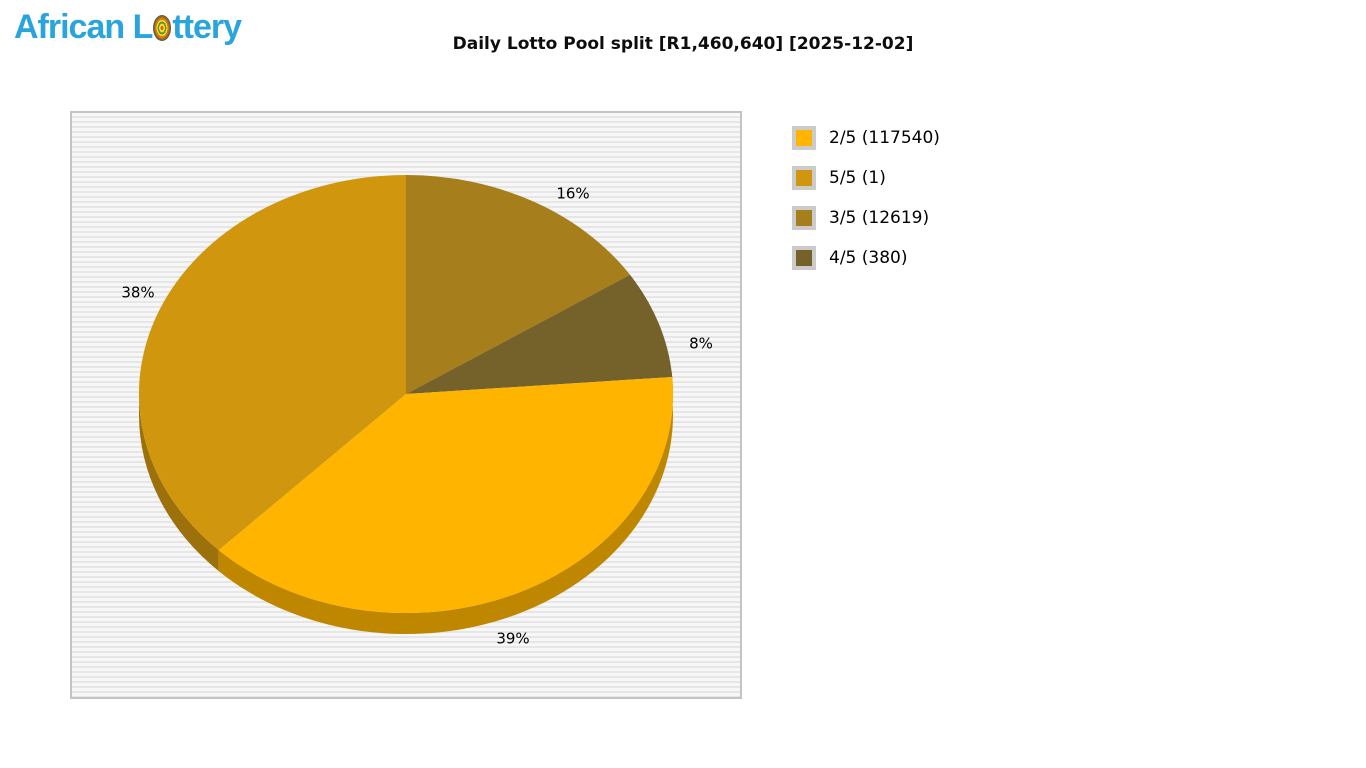 The image size is (1366, 768). What do you see at coordinates (857, 178) in the screenshot?
I see `legend-label: 5/5 (1)` at bounding box center [857, 178].